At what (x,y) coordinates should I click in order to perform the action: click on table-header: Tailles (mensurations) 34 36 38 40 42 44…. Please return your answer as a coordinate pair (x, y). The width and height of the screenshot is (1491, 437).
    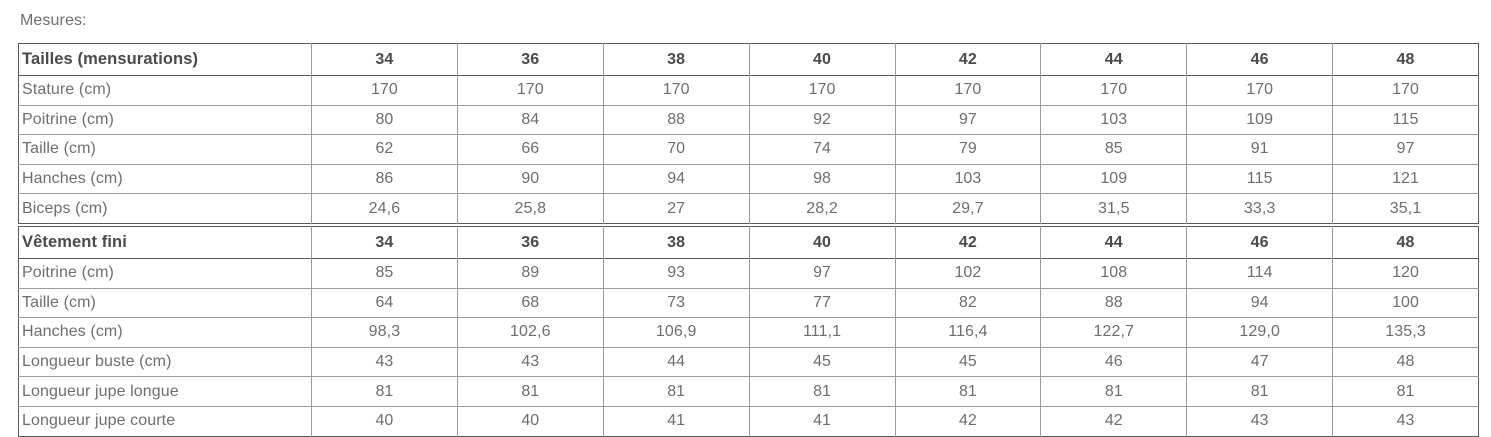
    Looking at the image, I should click on (748, 59).